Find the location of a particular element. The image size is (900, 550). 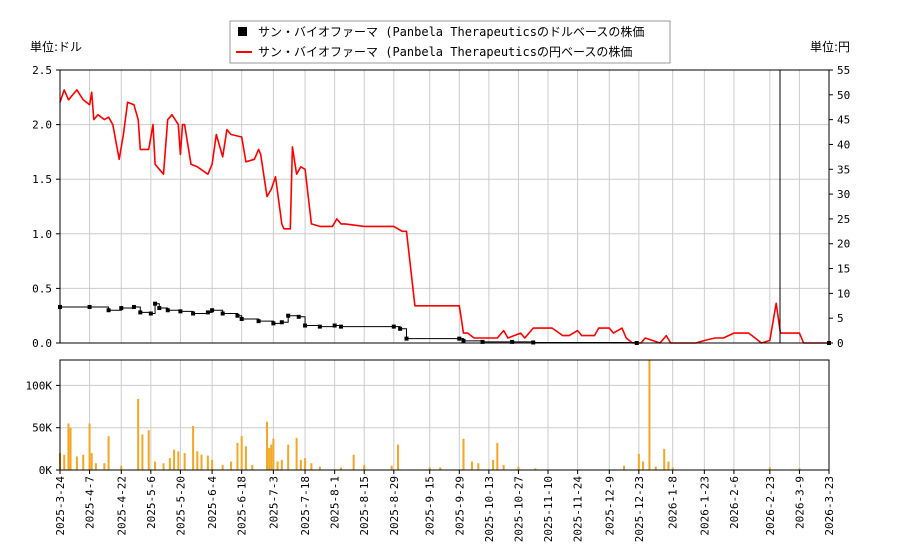

x-tick-label: 2026-2-6 is located at coordinates (734, 502).